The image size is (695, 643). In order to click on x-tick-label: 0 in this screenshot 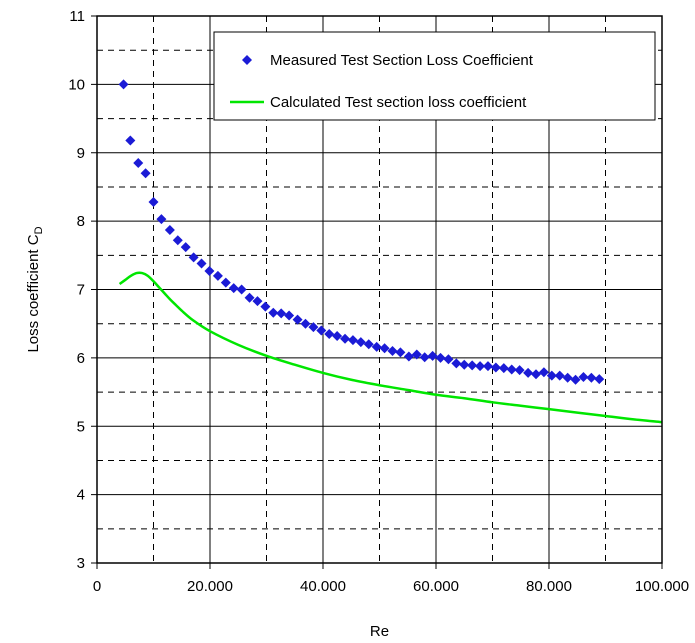, I will do `click(97, 586)`.